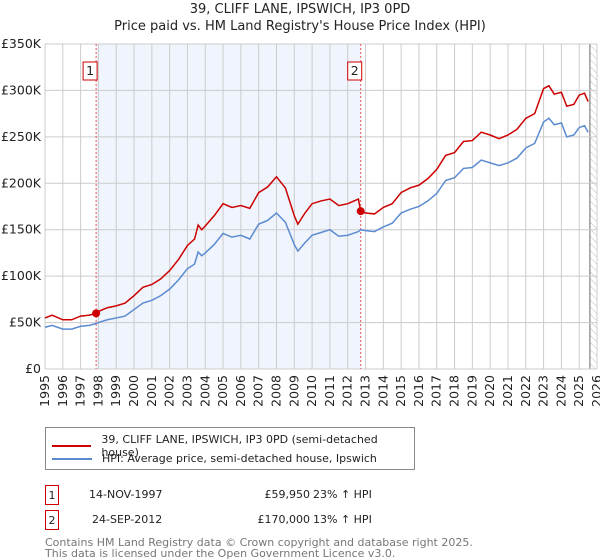  I want to click on x-tick-label: 2005, so click(222, 391).